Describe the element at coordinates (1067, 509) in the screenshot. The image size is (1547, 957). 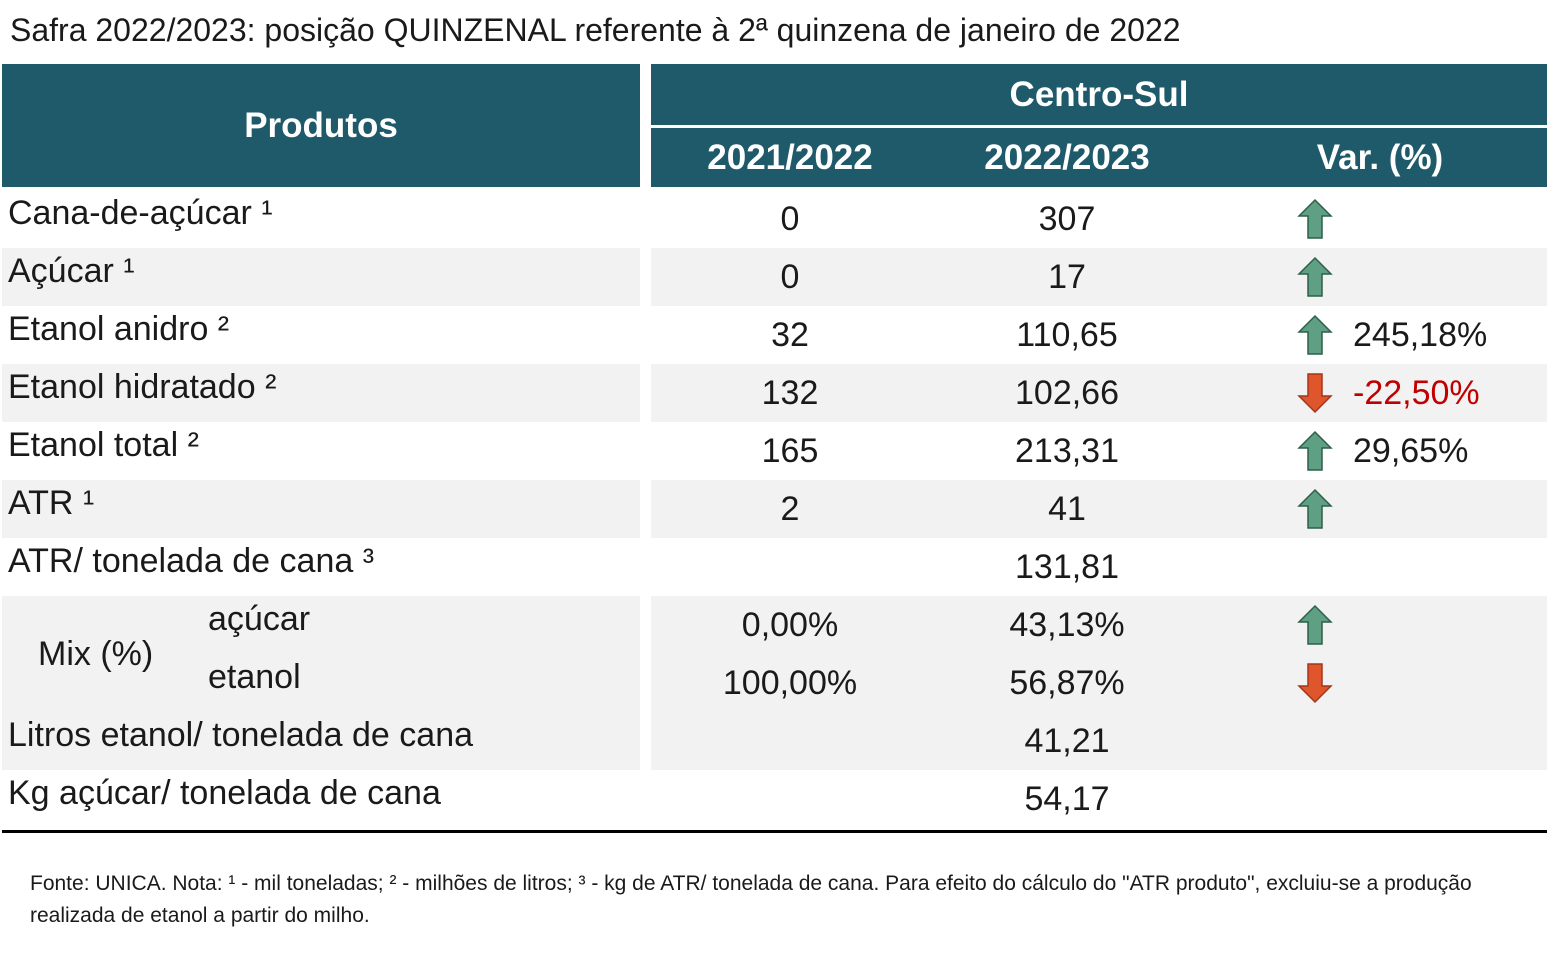
I see `cell-2022: 41` at that location.